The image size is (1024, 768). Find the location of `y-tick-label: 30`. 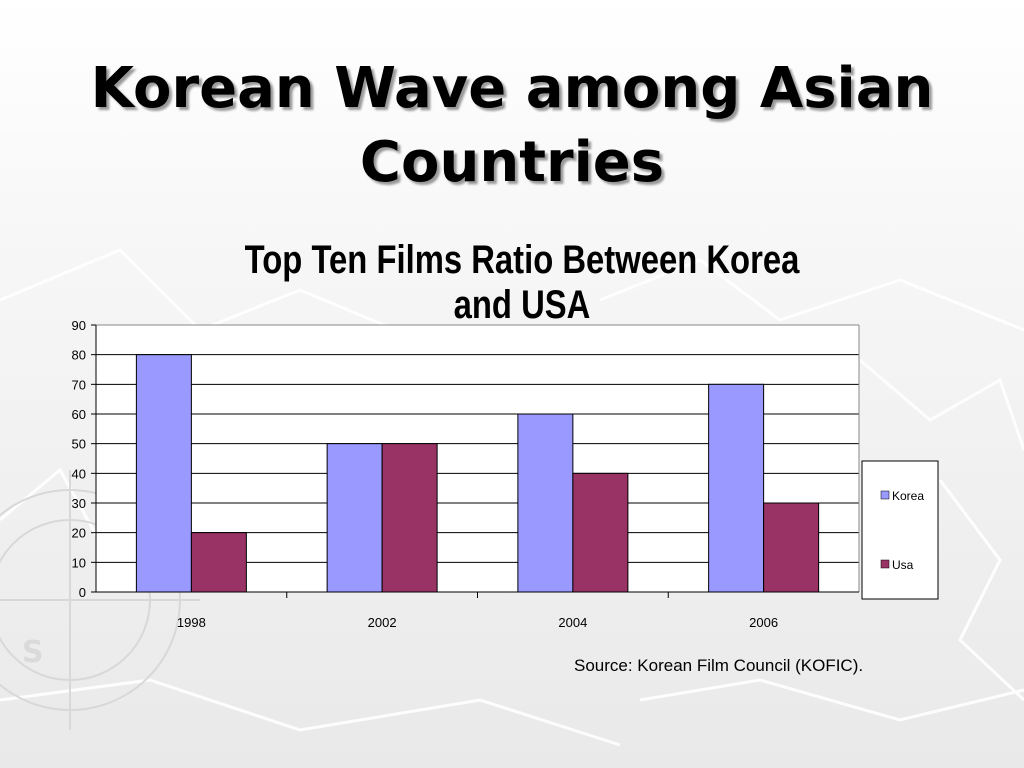

y-tick-label: 30 is located at coordinates (79, 503).